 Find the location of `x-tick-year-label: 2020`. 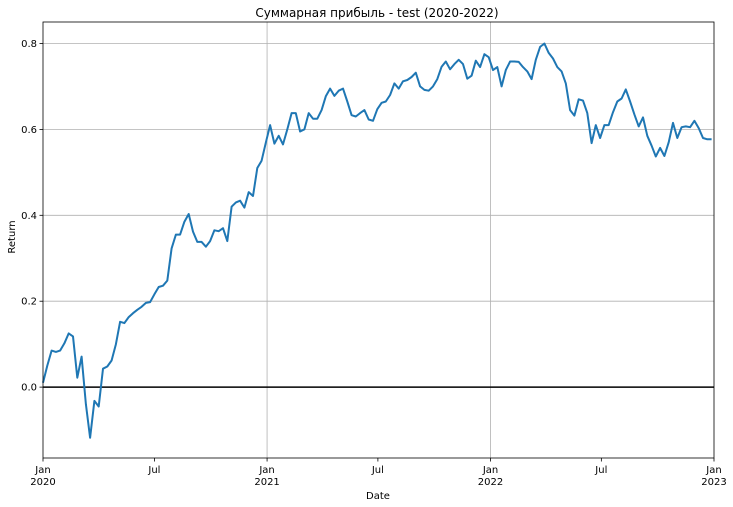

x-tick-year-label: 2020 is located at coordinates (42, 482).